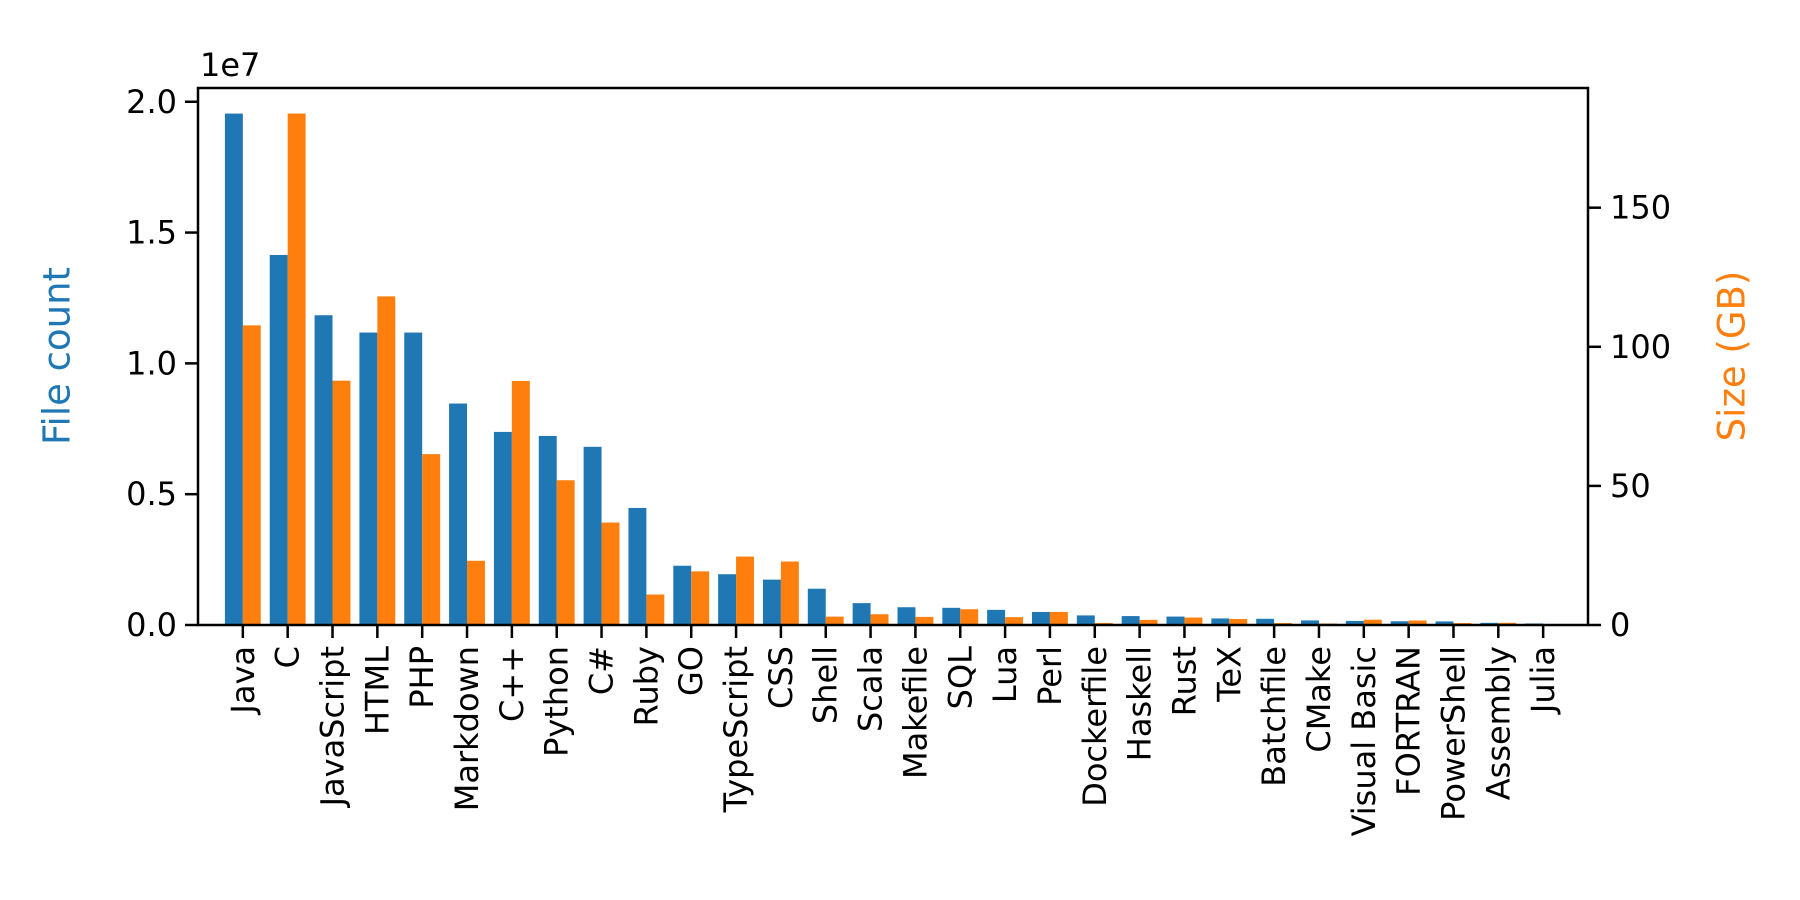 The image size is (1800, 900). I want to click on bar-file-count-cmake, so click(1310, 622).